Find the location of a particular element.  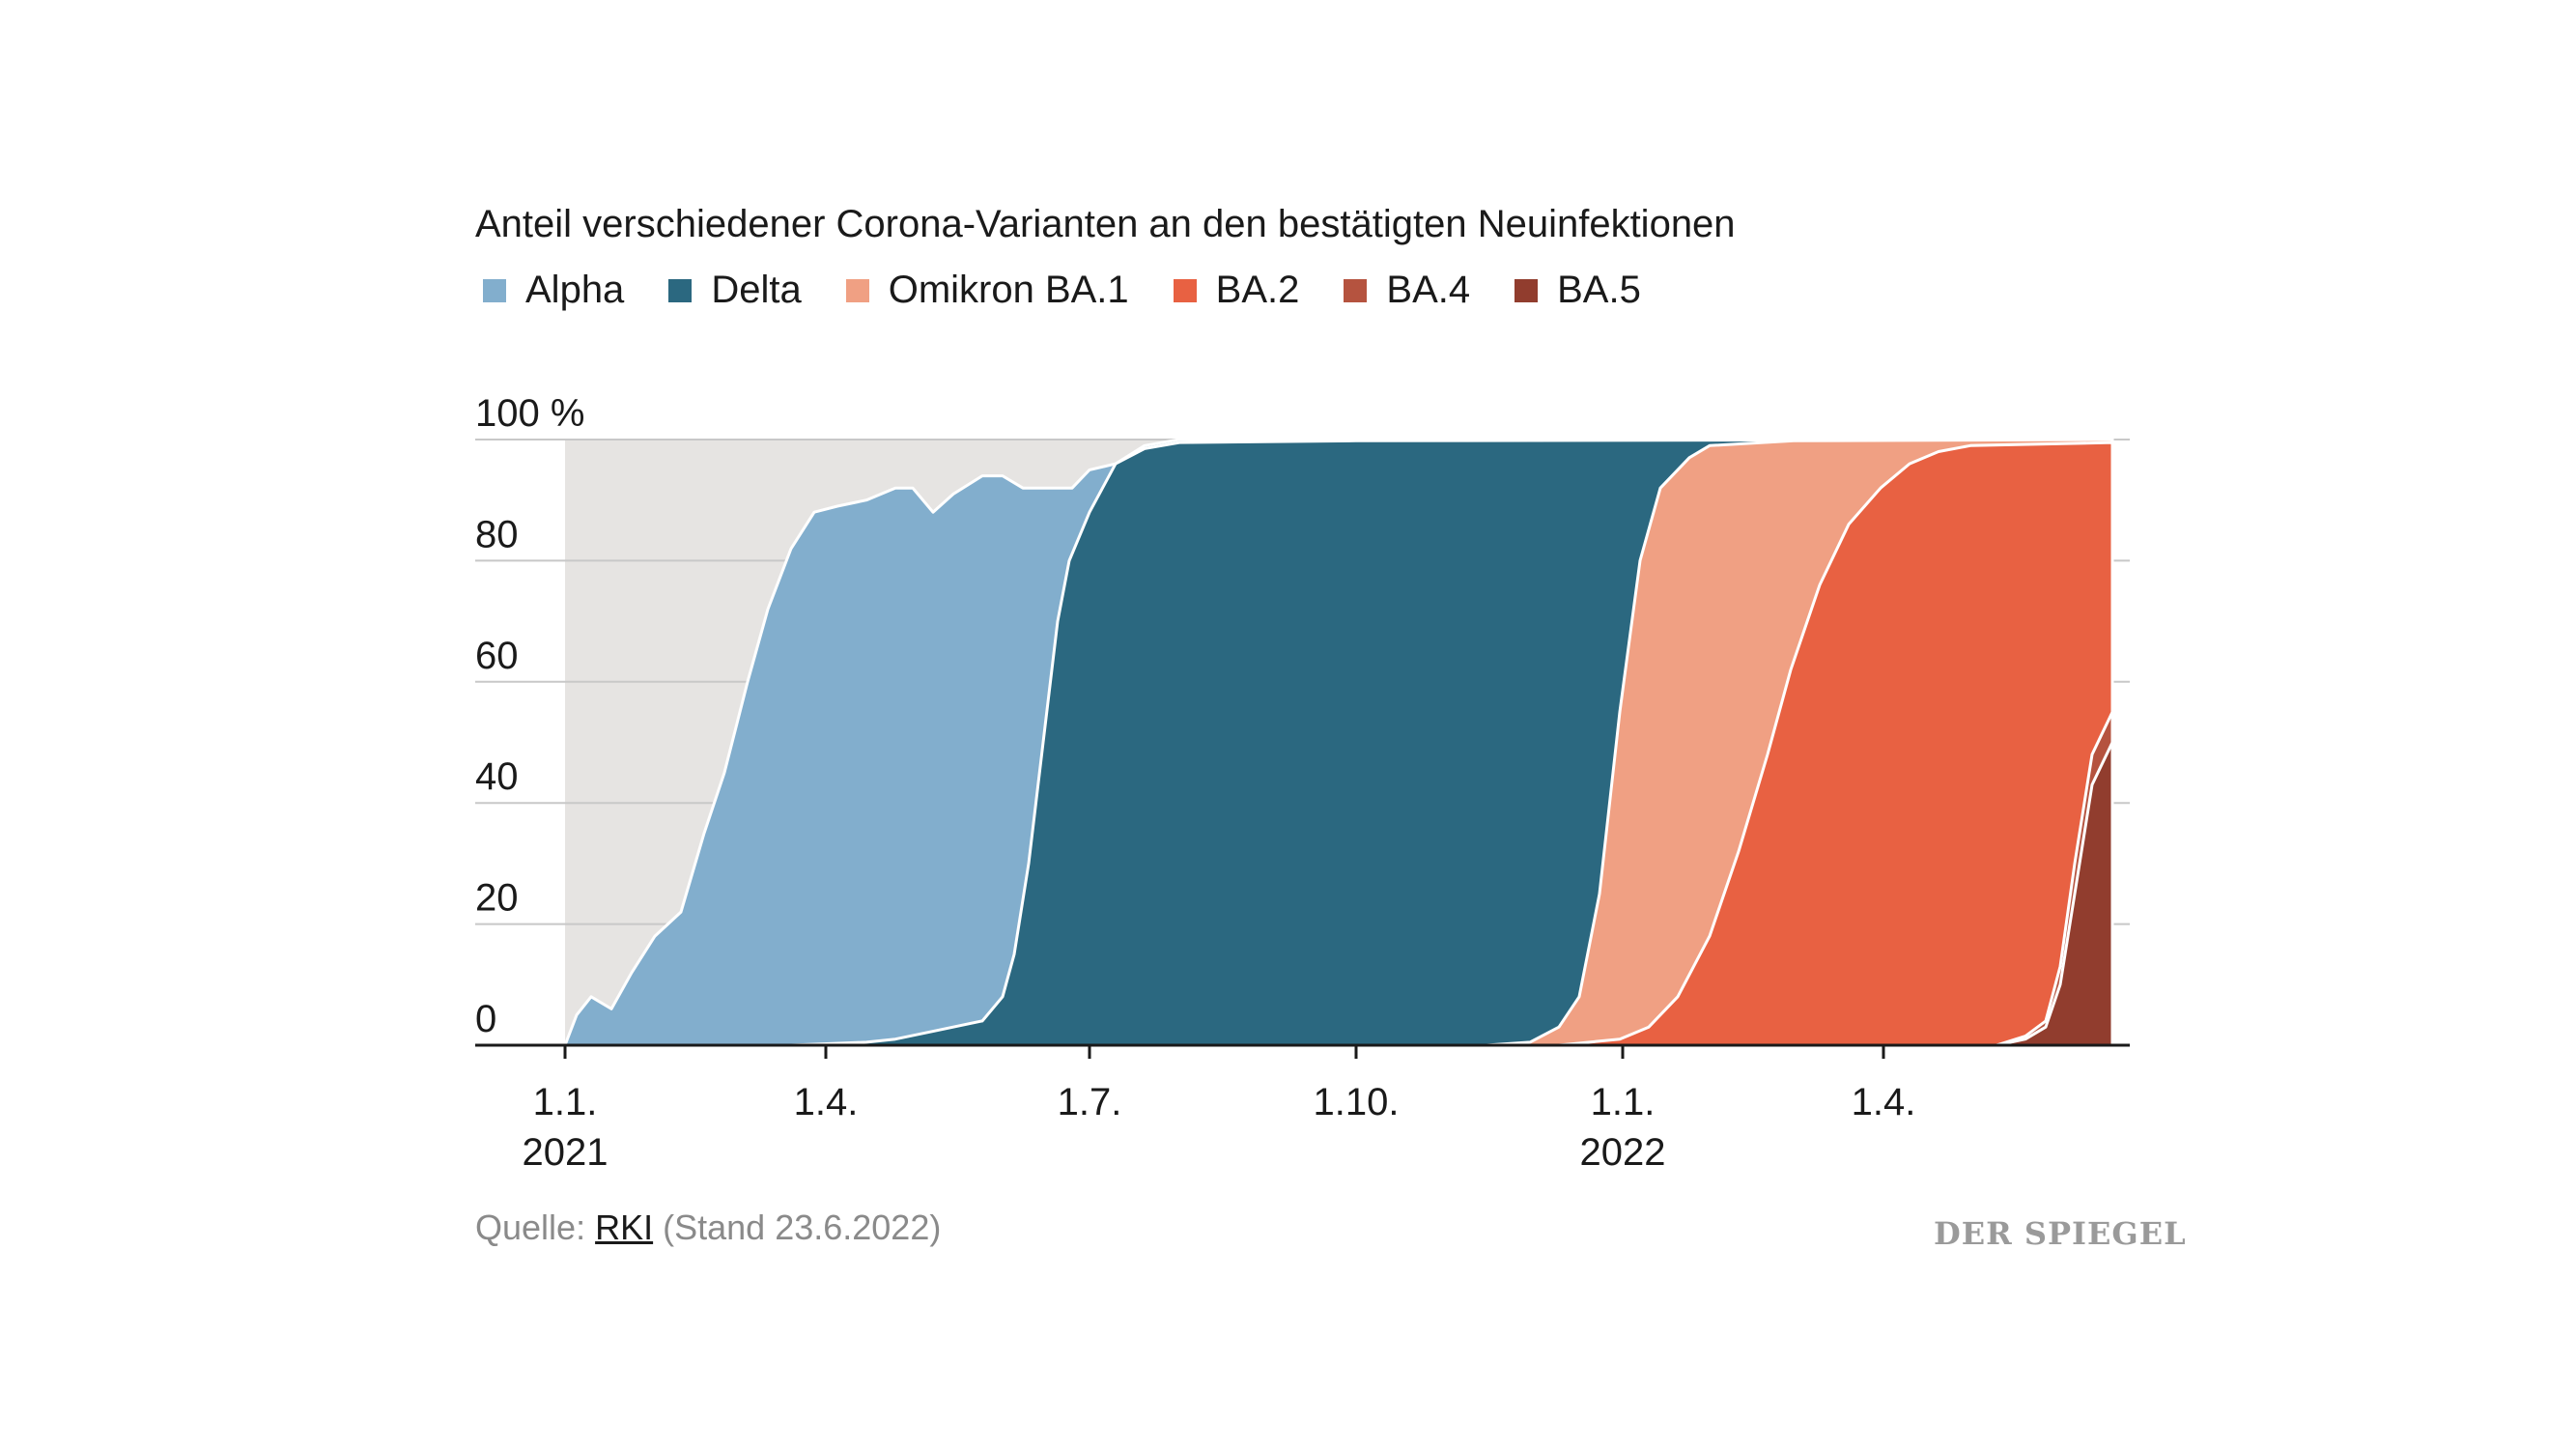

legend: Alpha Delta Omikron BA.1 BA.2 BA.4 BA.5 is located at coordinates (1062, 290).